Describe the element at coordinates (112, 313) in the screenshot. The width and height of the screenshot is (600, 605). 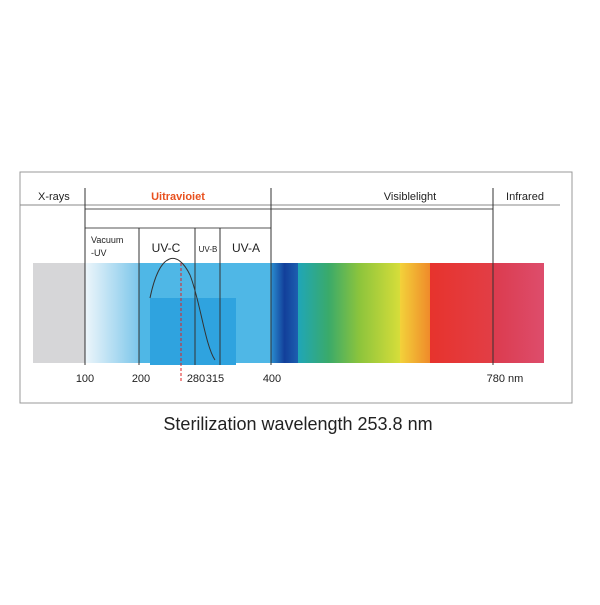
I see `vacuum-band` at that location.